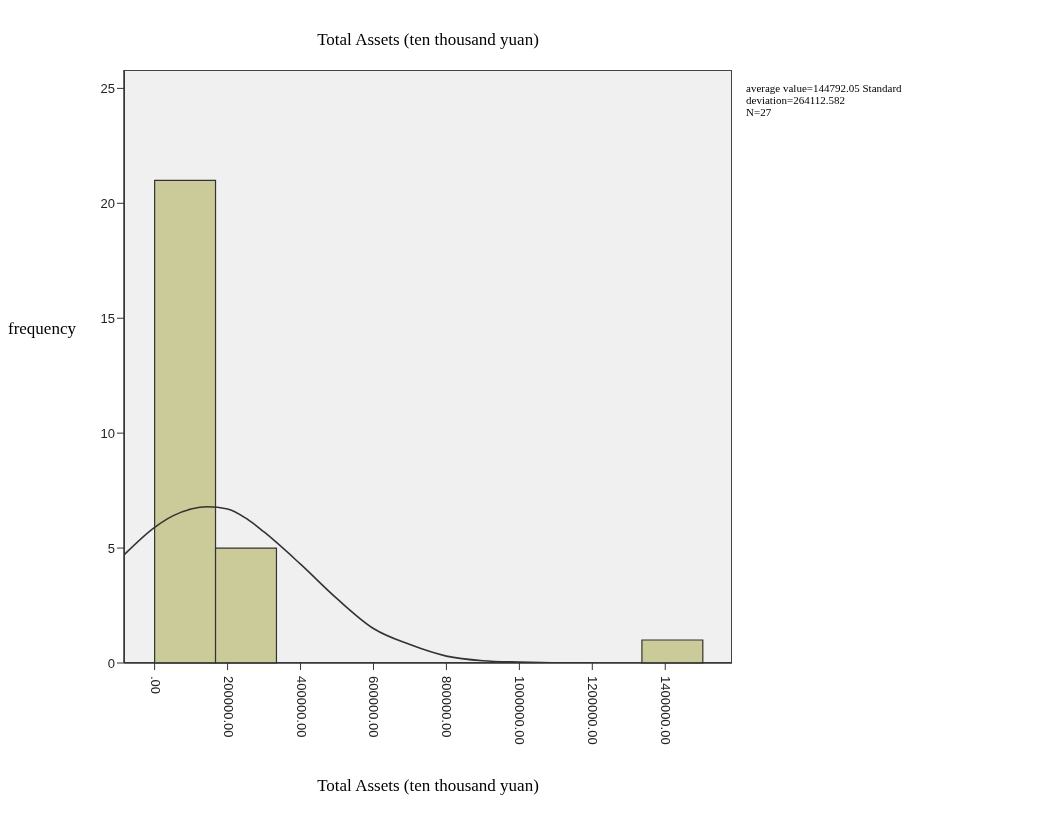 Image resolution: width=1044 pixels, height=814 pixels. I want to click on y-tick-label: 0, so click(111, 663).